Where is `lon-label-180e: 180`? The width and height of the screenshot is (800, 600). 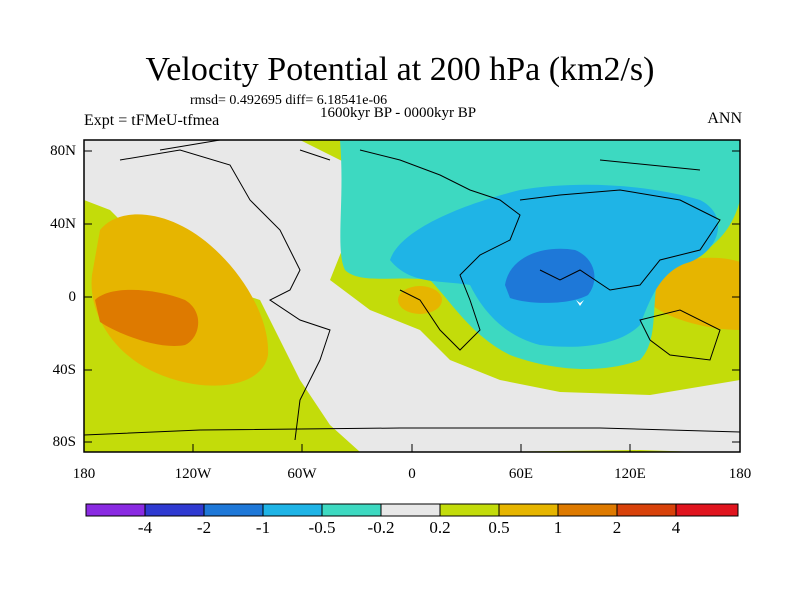 lon-label-180e: 180 is located at coordinates (740, 474).